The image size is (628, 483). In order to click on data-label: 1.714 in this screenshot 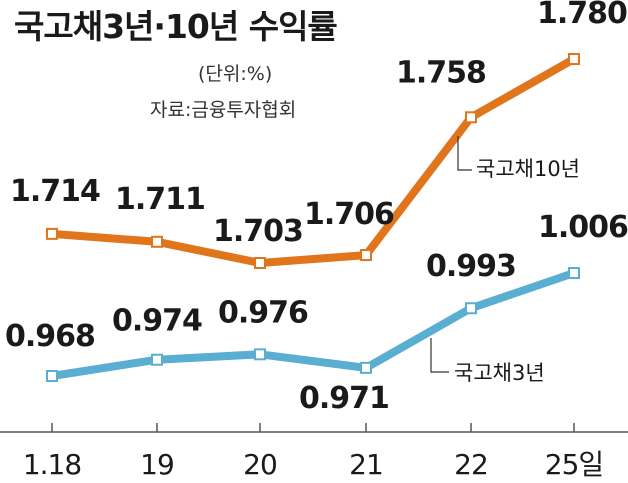, I will do `click(55, 191)`.